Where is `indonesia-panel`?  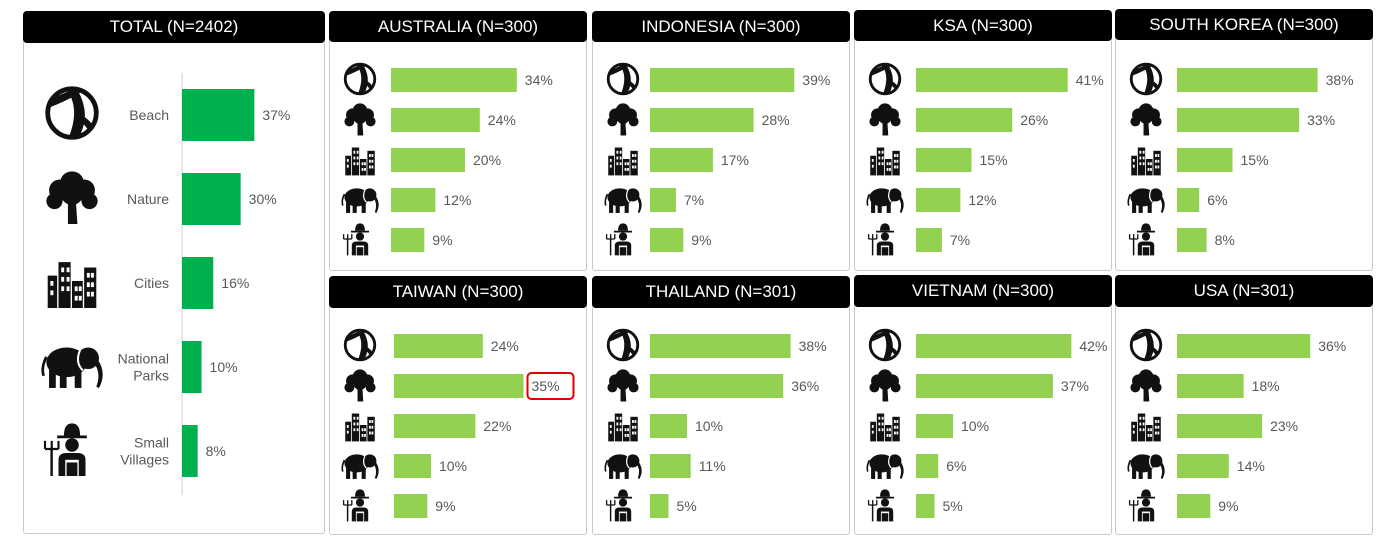 indonesia-panel is located at coordinates (721, 141).